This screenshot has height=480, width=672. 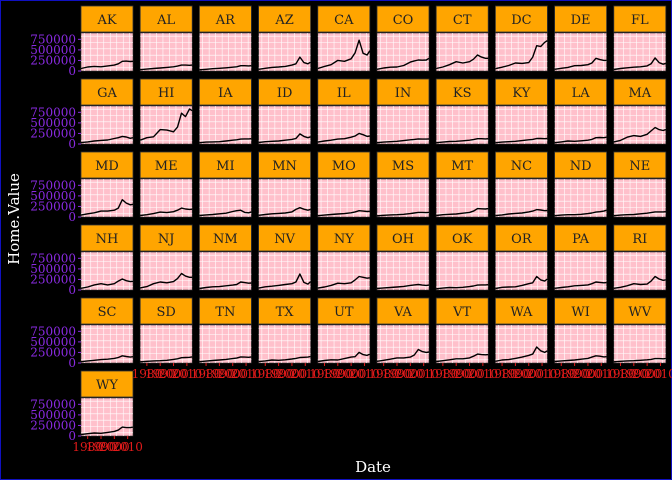 I want to click on facet-panel-pa: PA, so click(x=580, y=257).